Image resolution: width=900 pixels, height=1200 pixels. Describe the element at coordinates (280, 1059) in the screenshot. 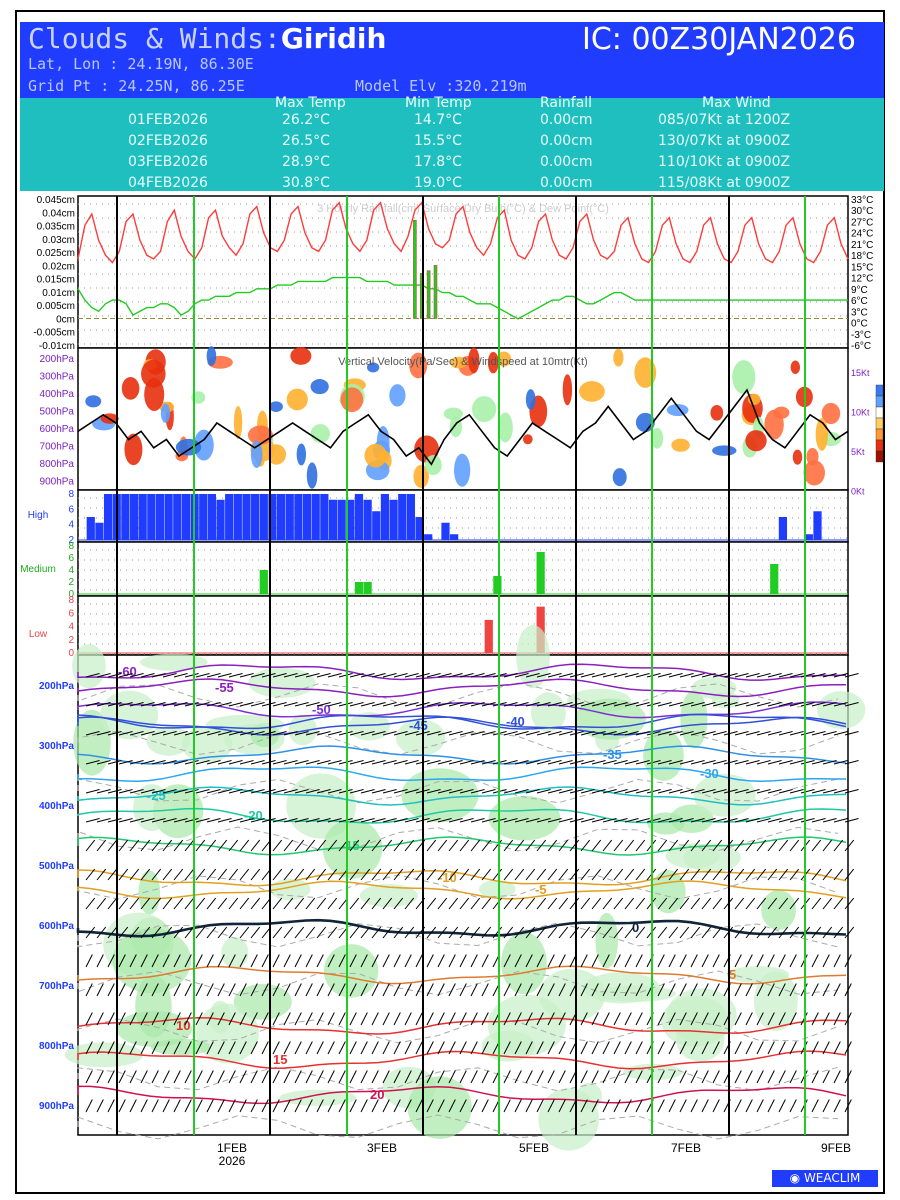

I see `contour-label: 15` at that location.